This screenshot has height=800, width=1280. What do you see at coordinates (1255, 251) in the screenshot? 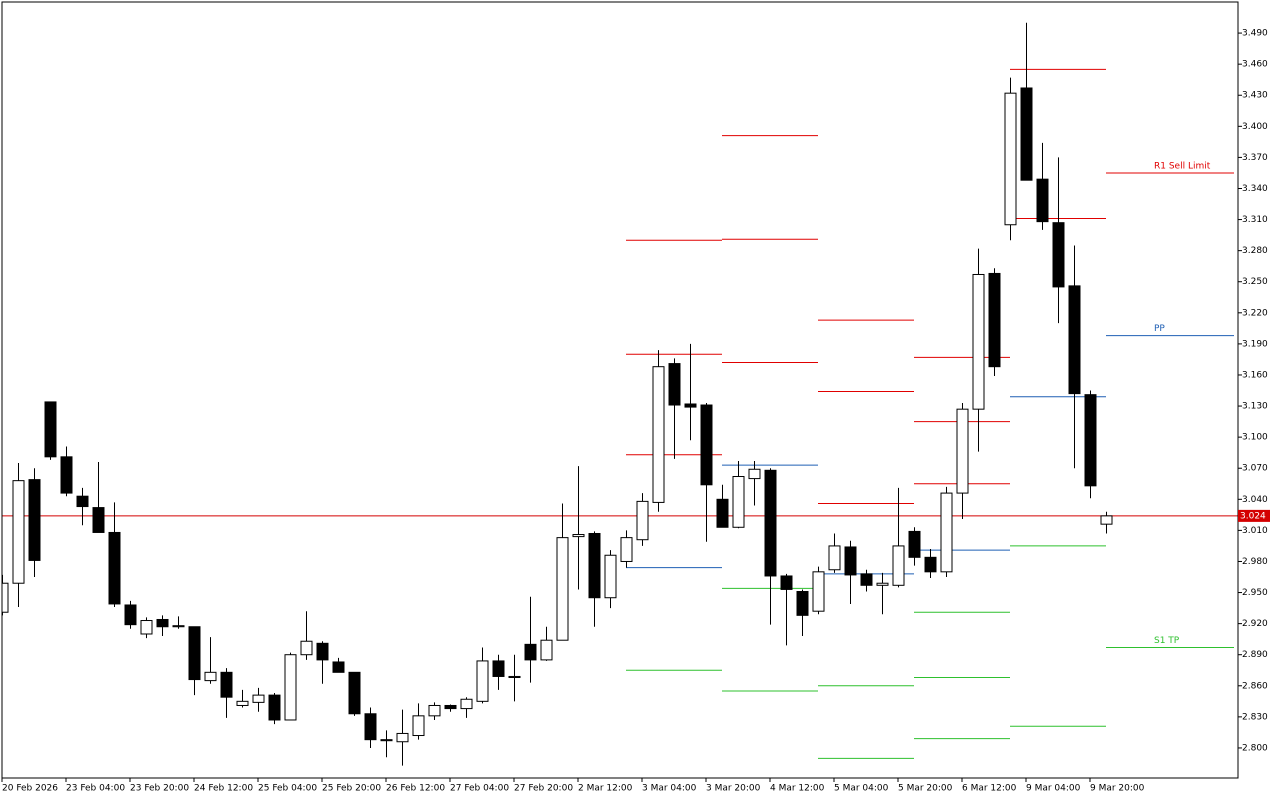
I see `y-tick-label: 3.280` at bounding box center [1255, 251].